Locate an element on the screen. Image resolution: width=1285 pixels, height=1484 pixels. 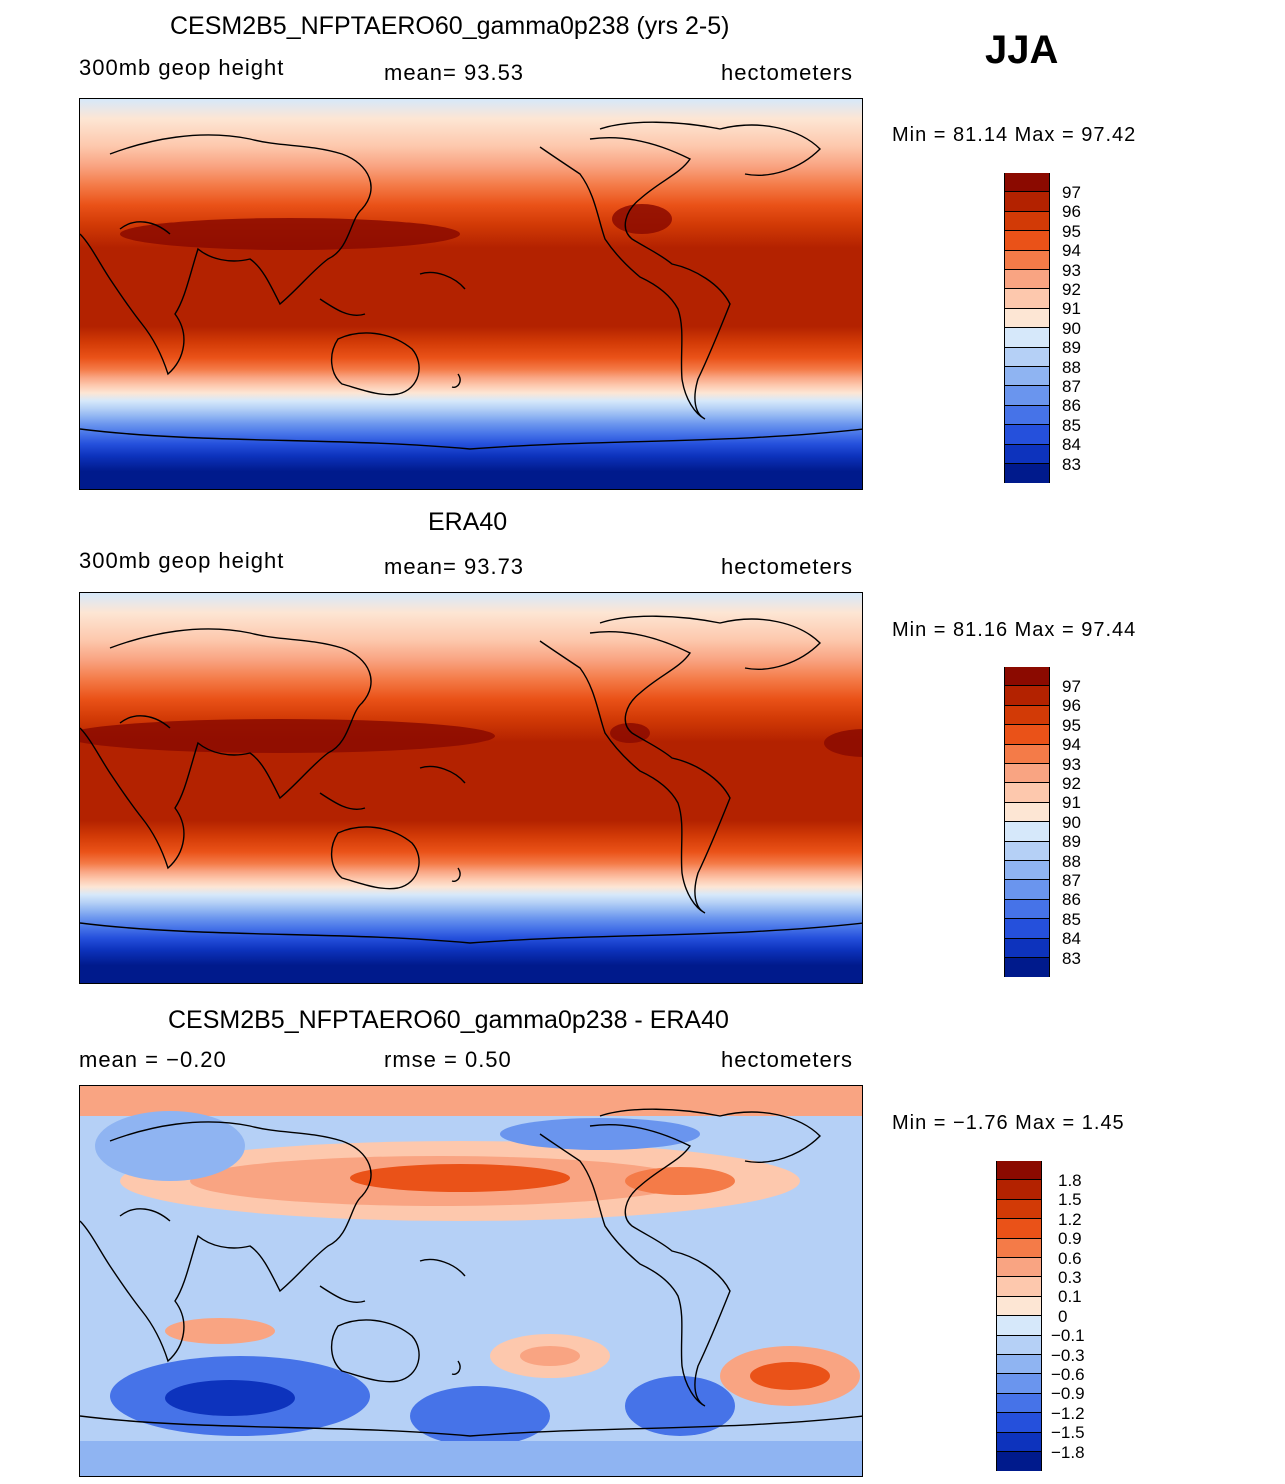
cb1-label: 94 is located at coordinates (1071, 251).